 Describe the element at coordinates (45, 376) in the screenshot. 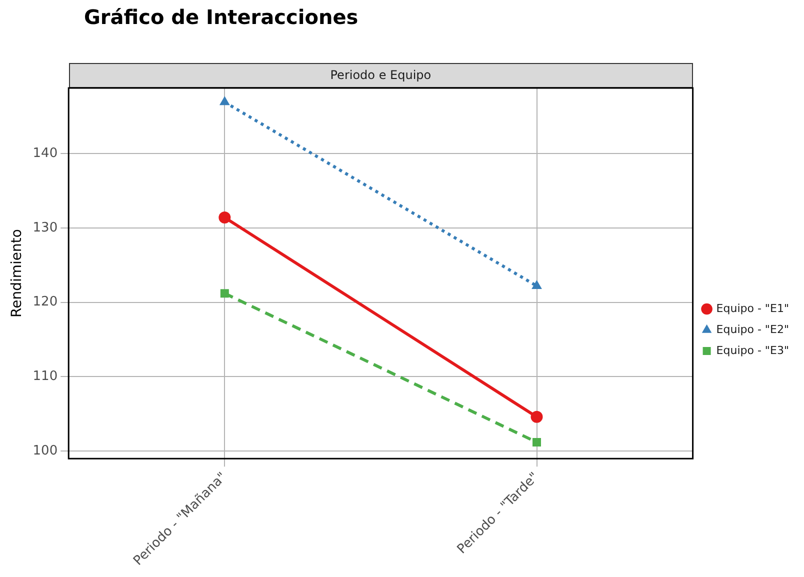

I see `y-tick-label: 110` at that location.